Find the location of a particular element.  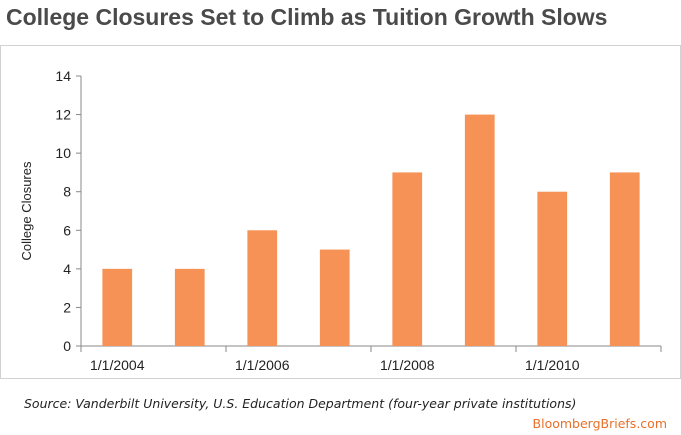

x-tick-label: 1/1/2010 is located at coordinates (552, 365).